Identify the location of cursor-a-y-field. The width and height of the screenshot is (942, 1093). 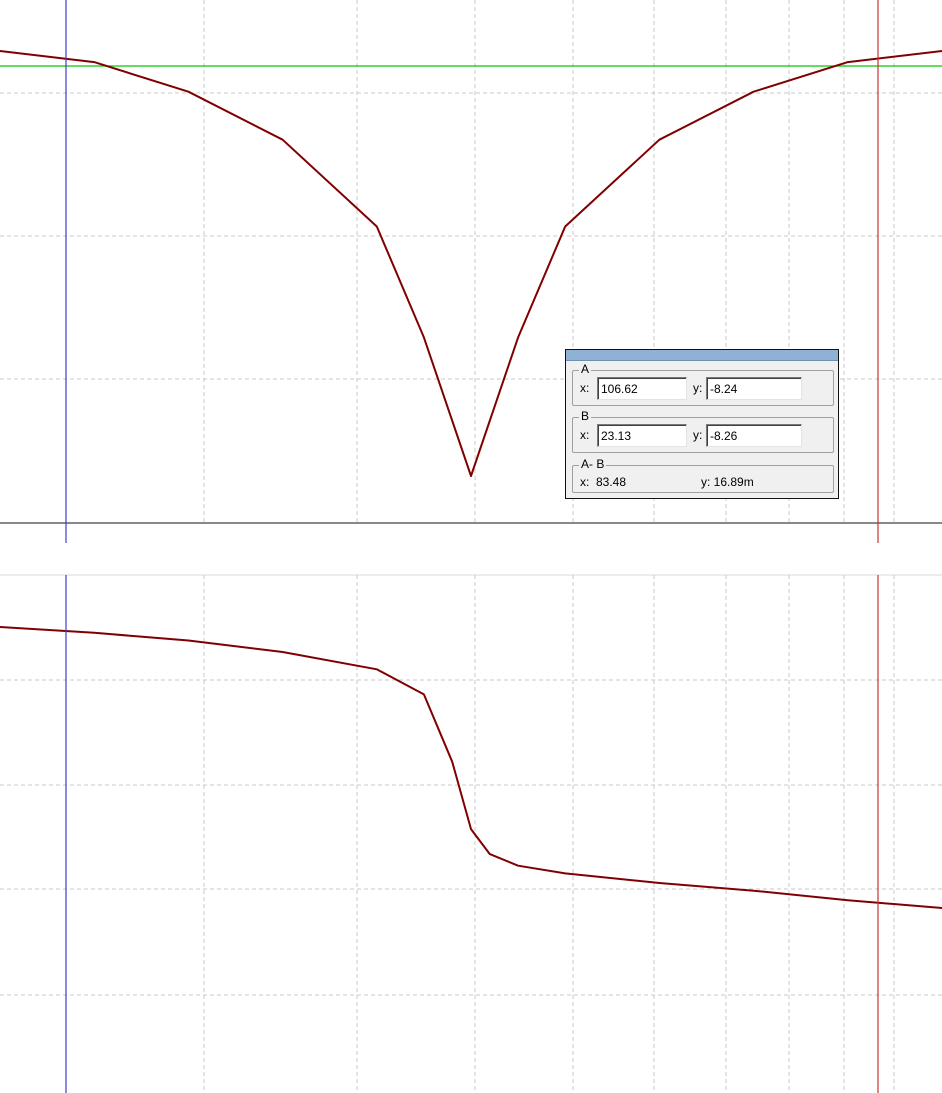
(754, 388).